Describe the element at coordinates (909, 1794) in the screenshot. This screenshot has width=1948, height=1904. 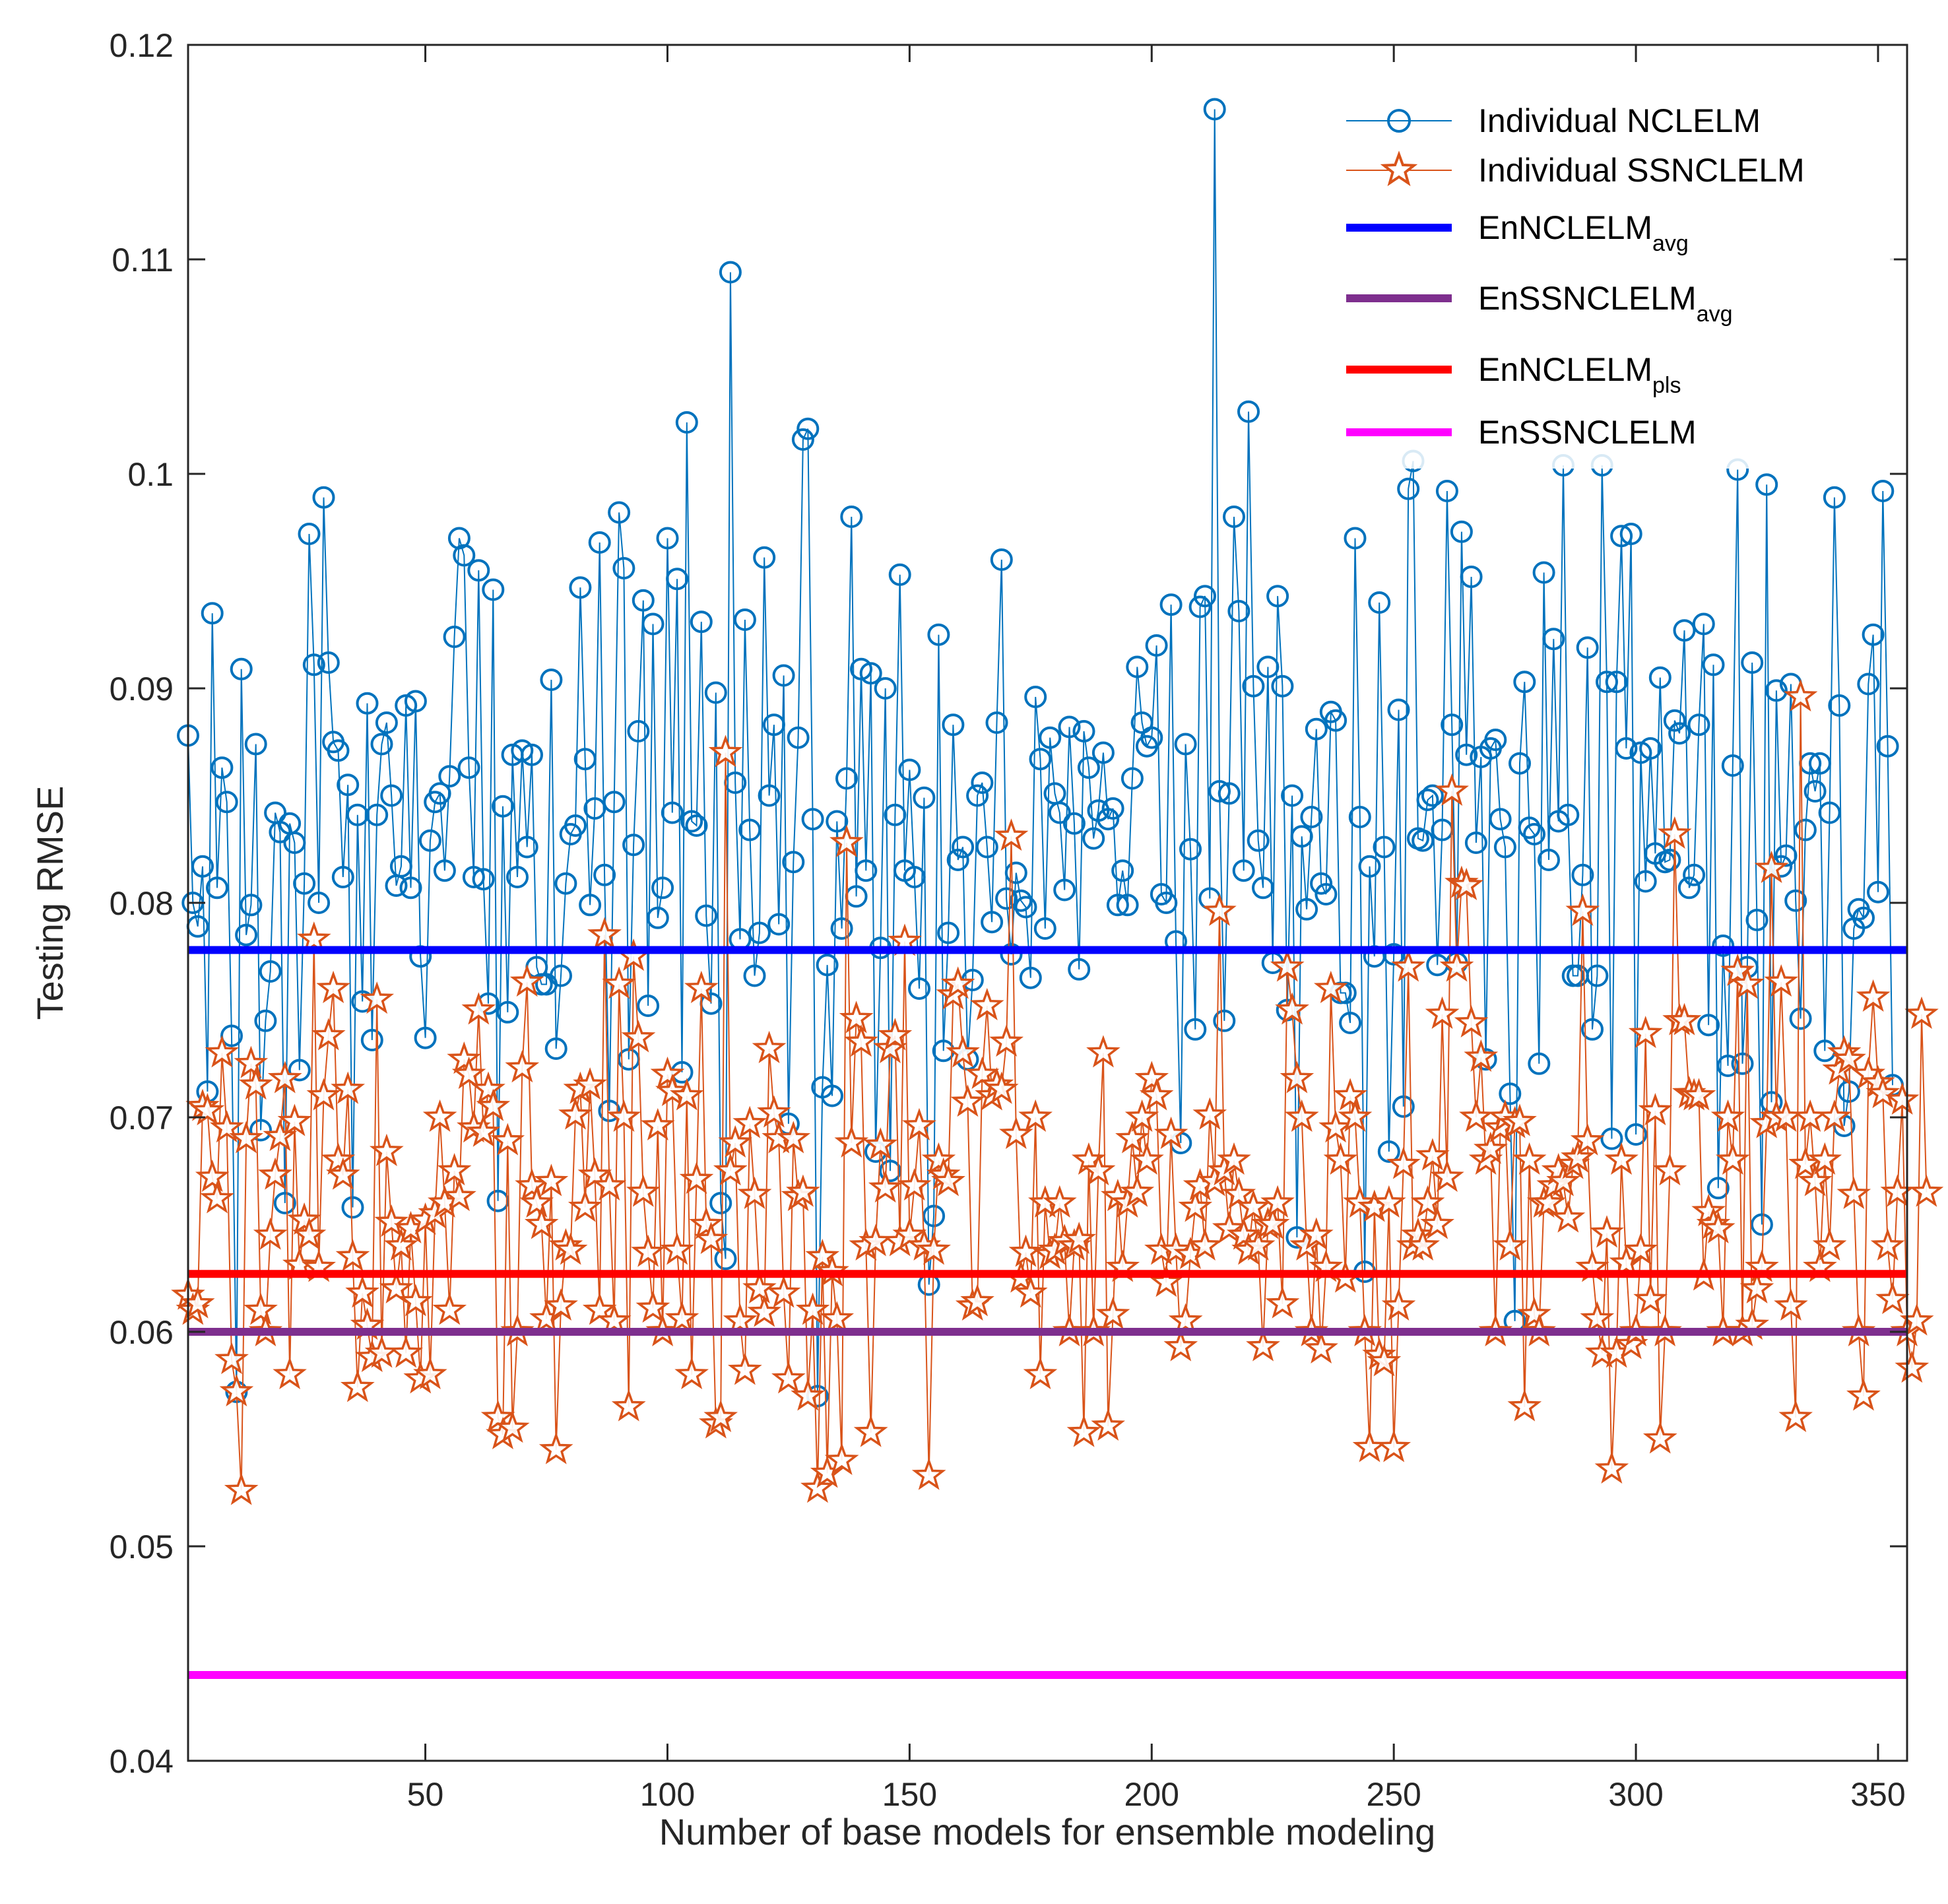
I see `x-tick-label: 150` at that location.